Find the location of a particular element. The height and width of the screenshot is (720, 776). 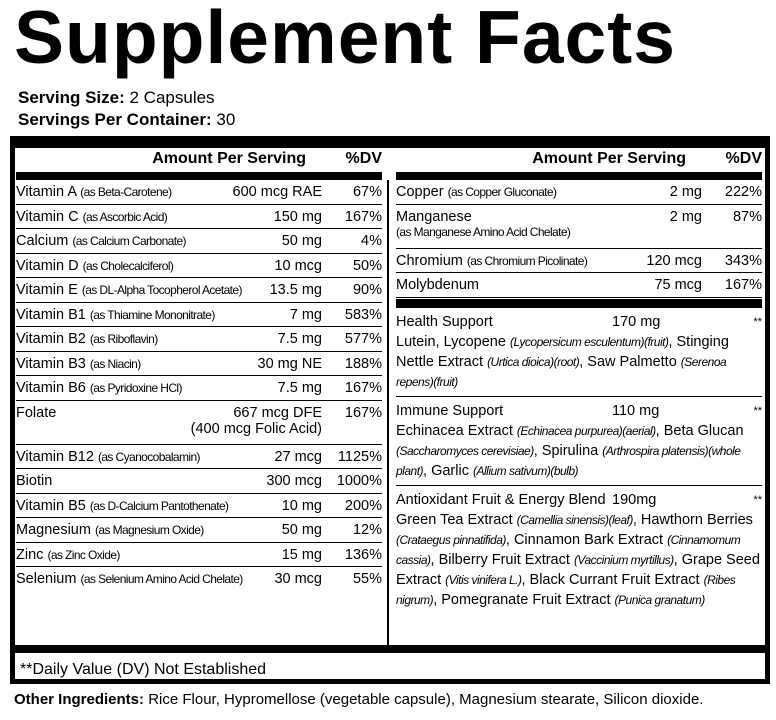

nutrient-name: Vitamin B2 is located at coordinates (51, 339).